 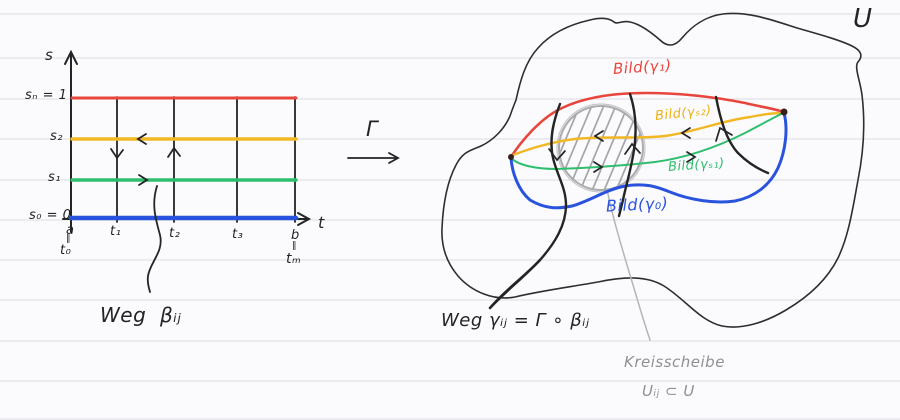 What do you see at coordinates (175, 233) in the screenshot?
I see `col-label-t2: t₂` at bounding box center [175, 233].